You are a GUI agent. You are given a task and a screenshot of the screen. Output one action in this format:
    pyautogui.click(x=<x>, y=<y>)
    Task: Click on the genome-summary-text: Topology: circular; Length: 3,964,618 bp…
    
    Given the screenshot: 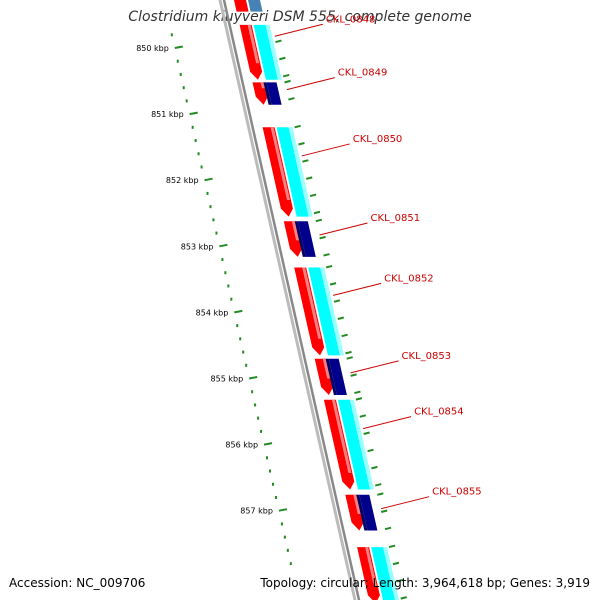 What is the action you would take?
    pyautogui.click(x=425, y=583)
    